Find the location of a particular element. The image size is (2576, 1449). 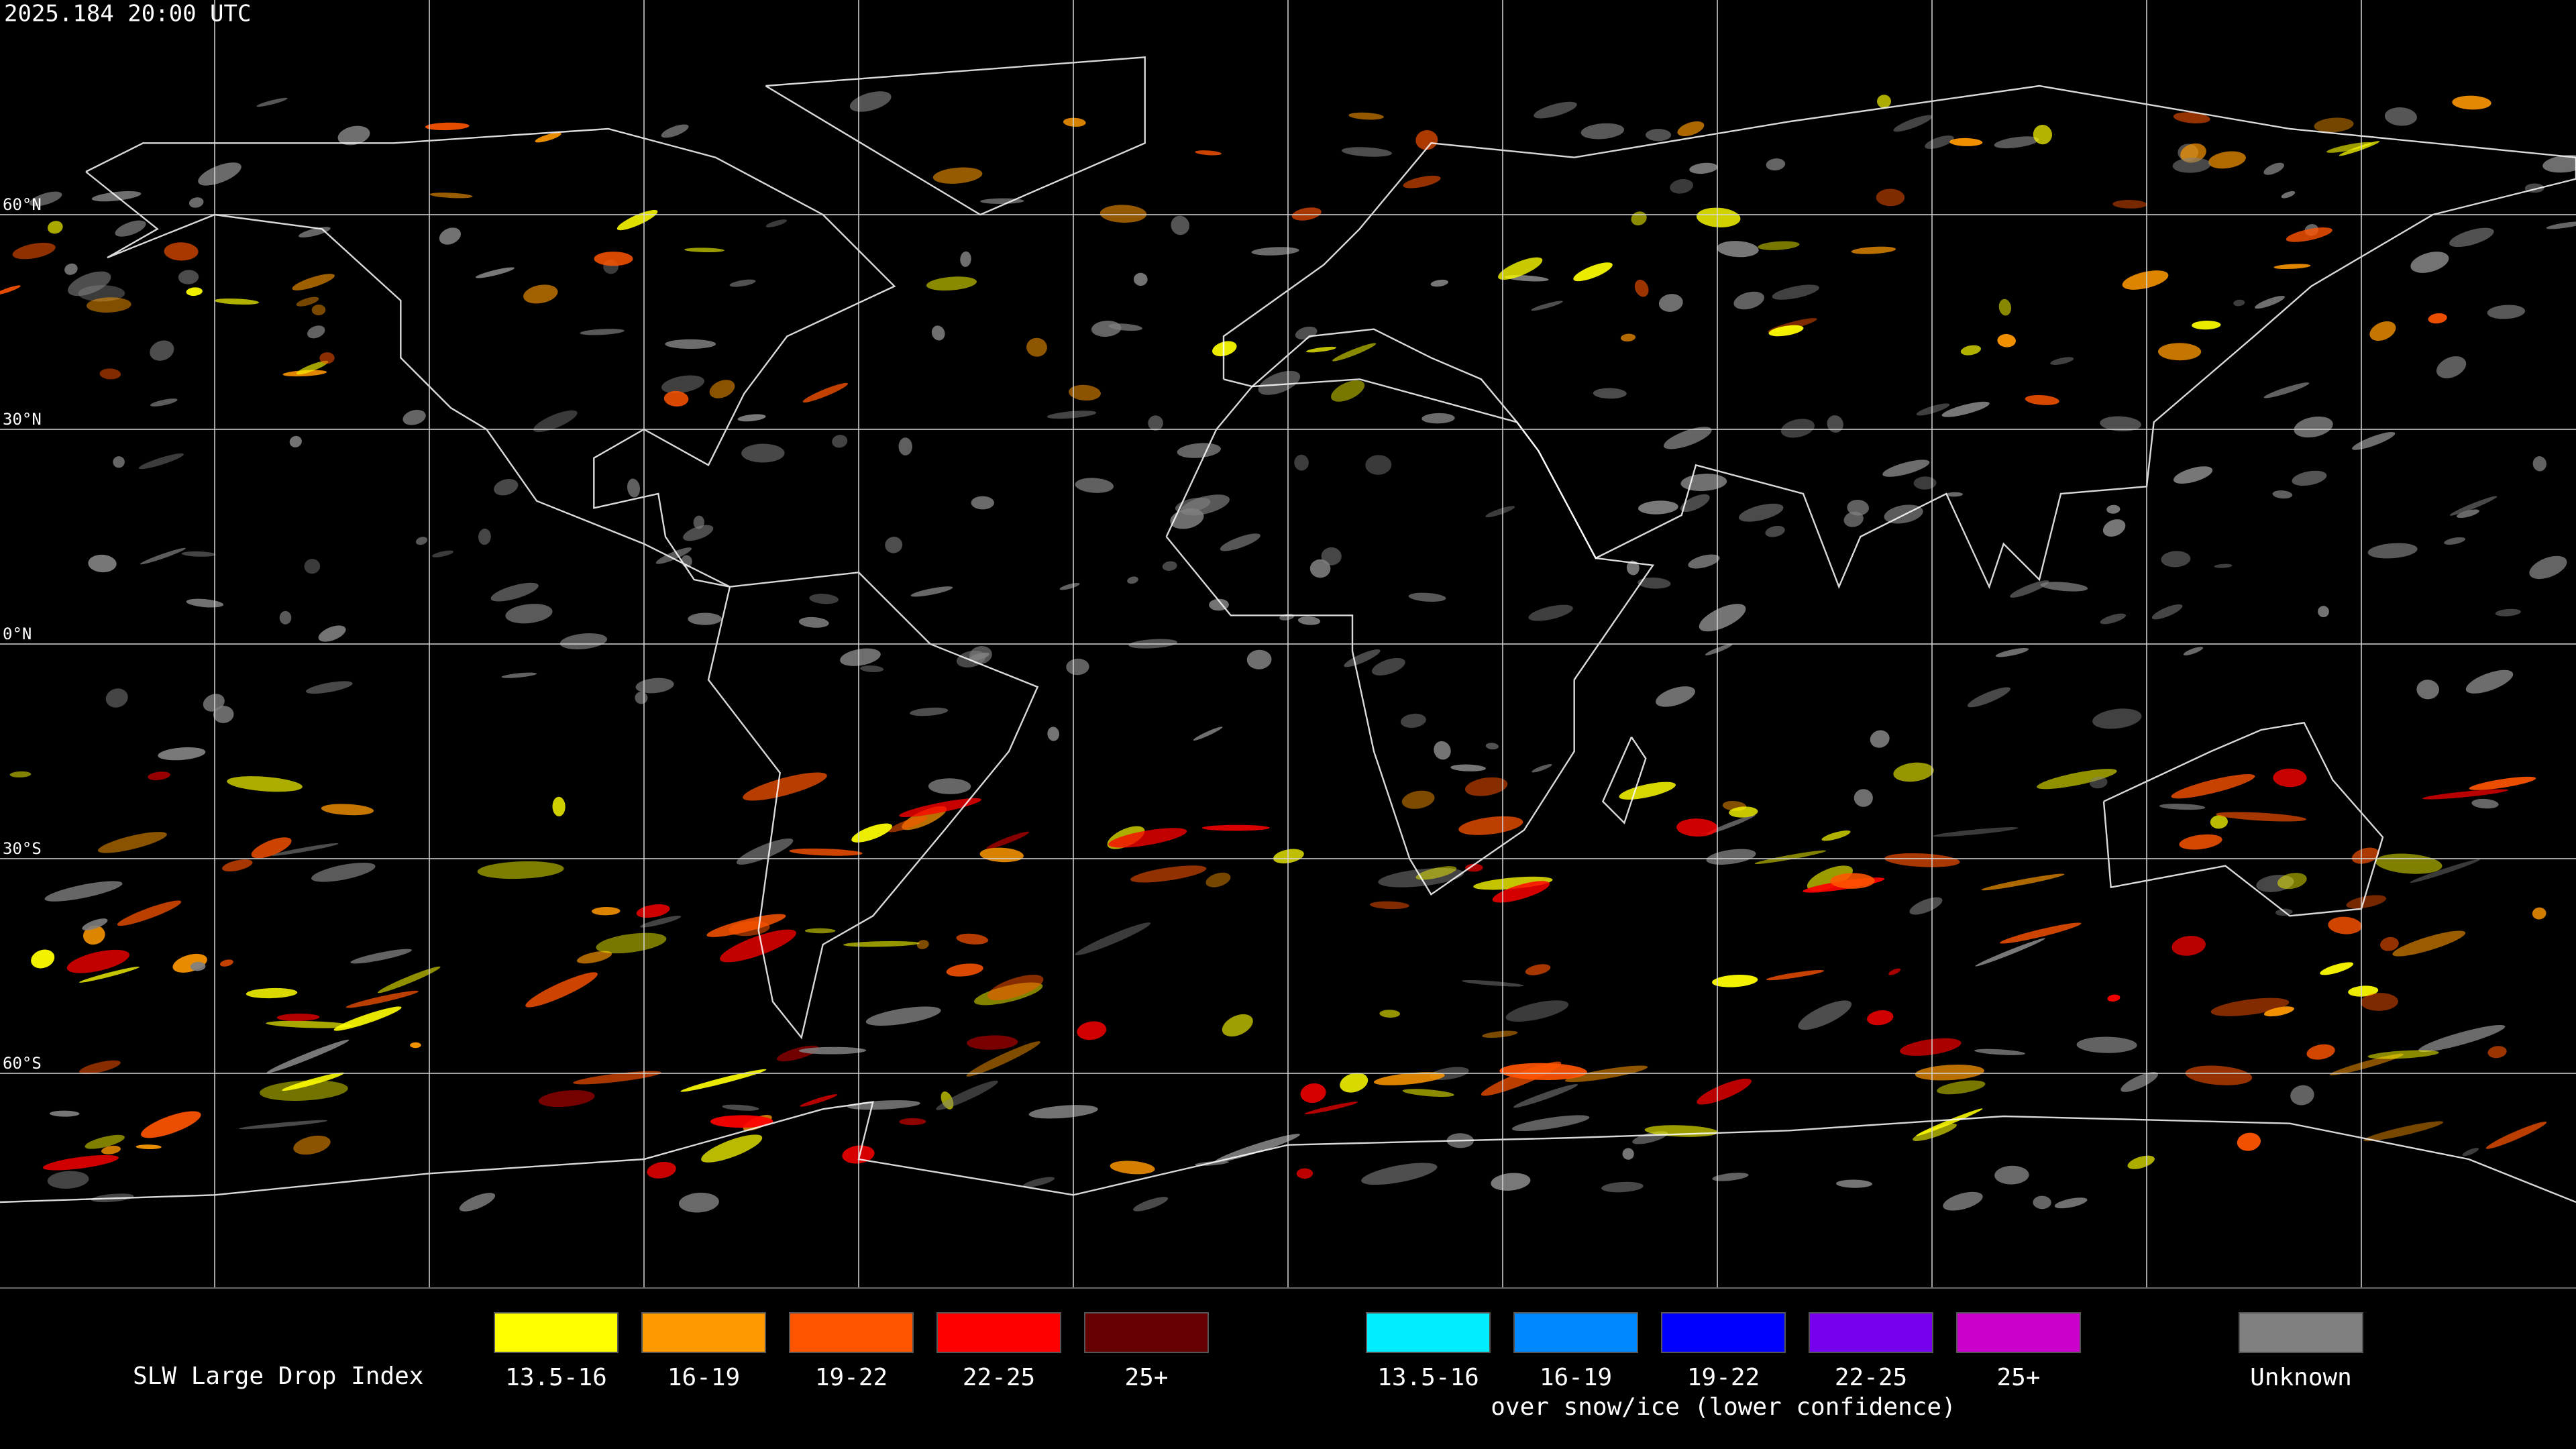

latitude-label: 30°N is located at coordinates (22, 419).